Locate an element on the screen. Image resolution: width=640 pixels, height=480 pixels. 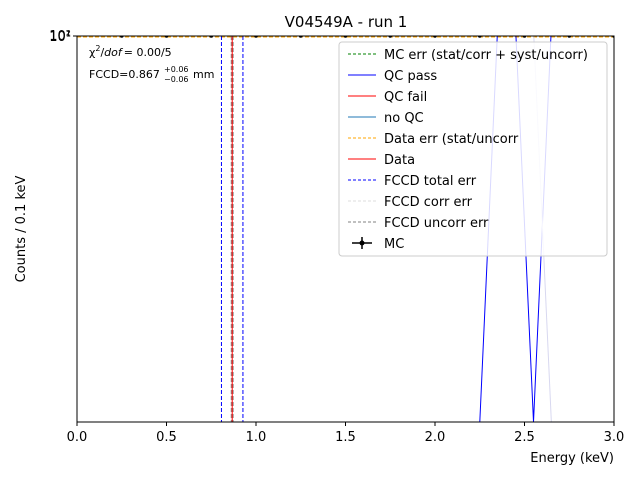
x-tick-label-3: 1.5 is located at coordinates (345, 437).